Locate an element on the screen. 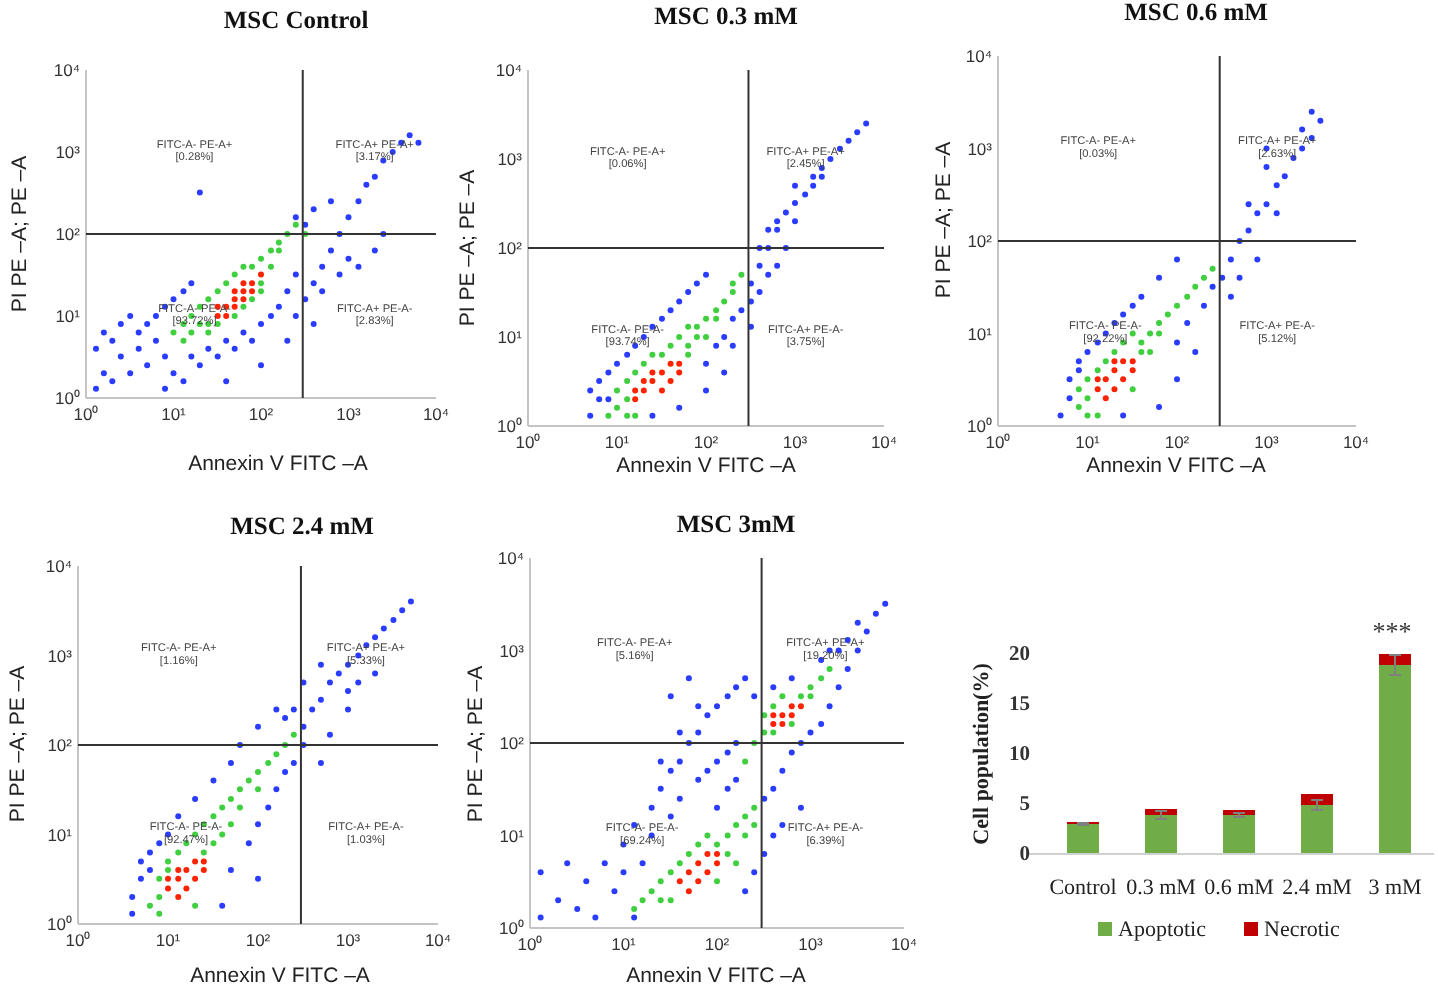 The width and height of the screenshot is (1438, 994). x-tick-label: 0.3 mM is located at coordinates (1161, 888).